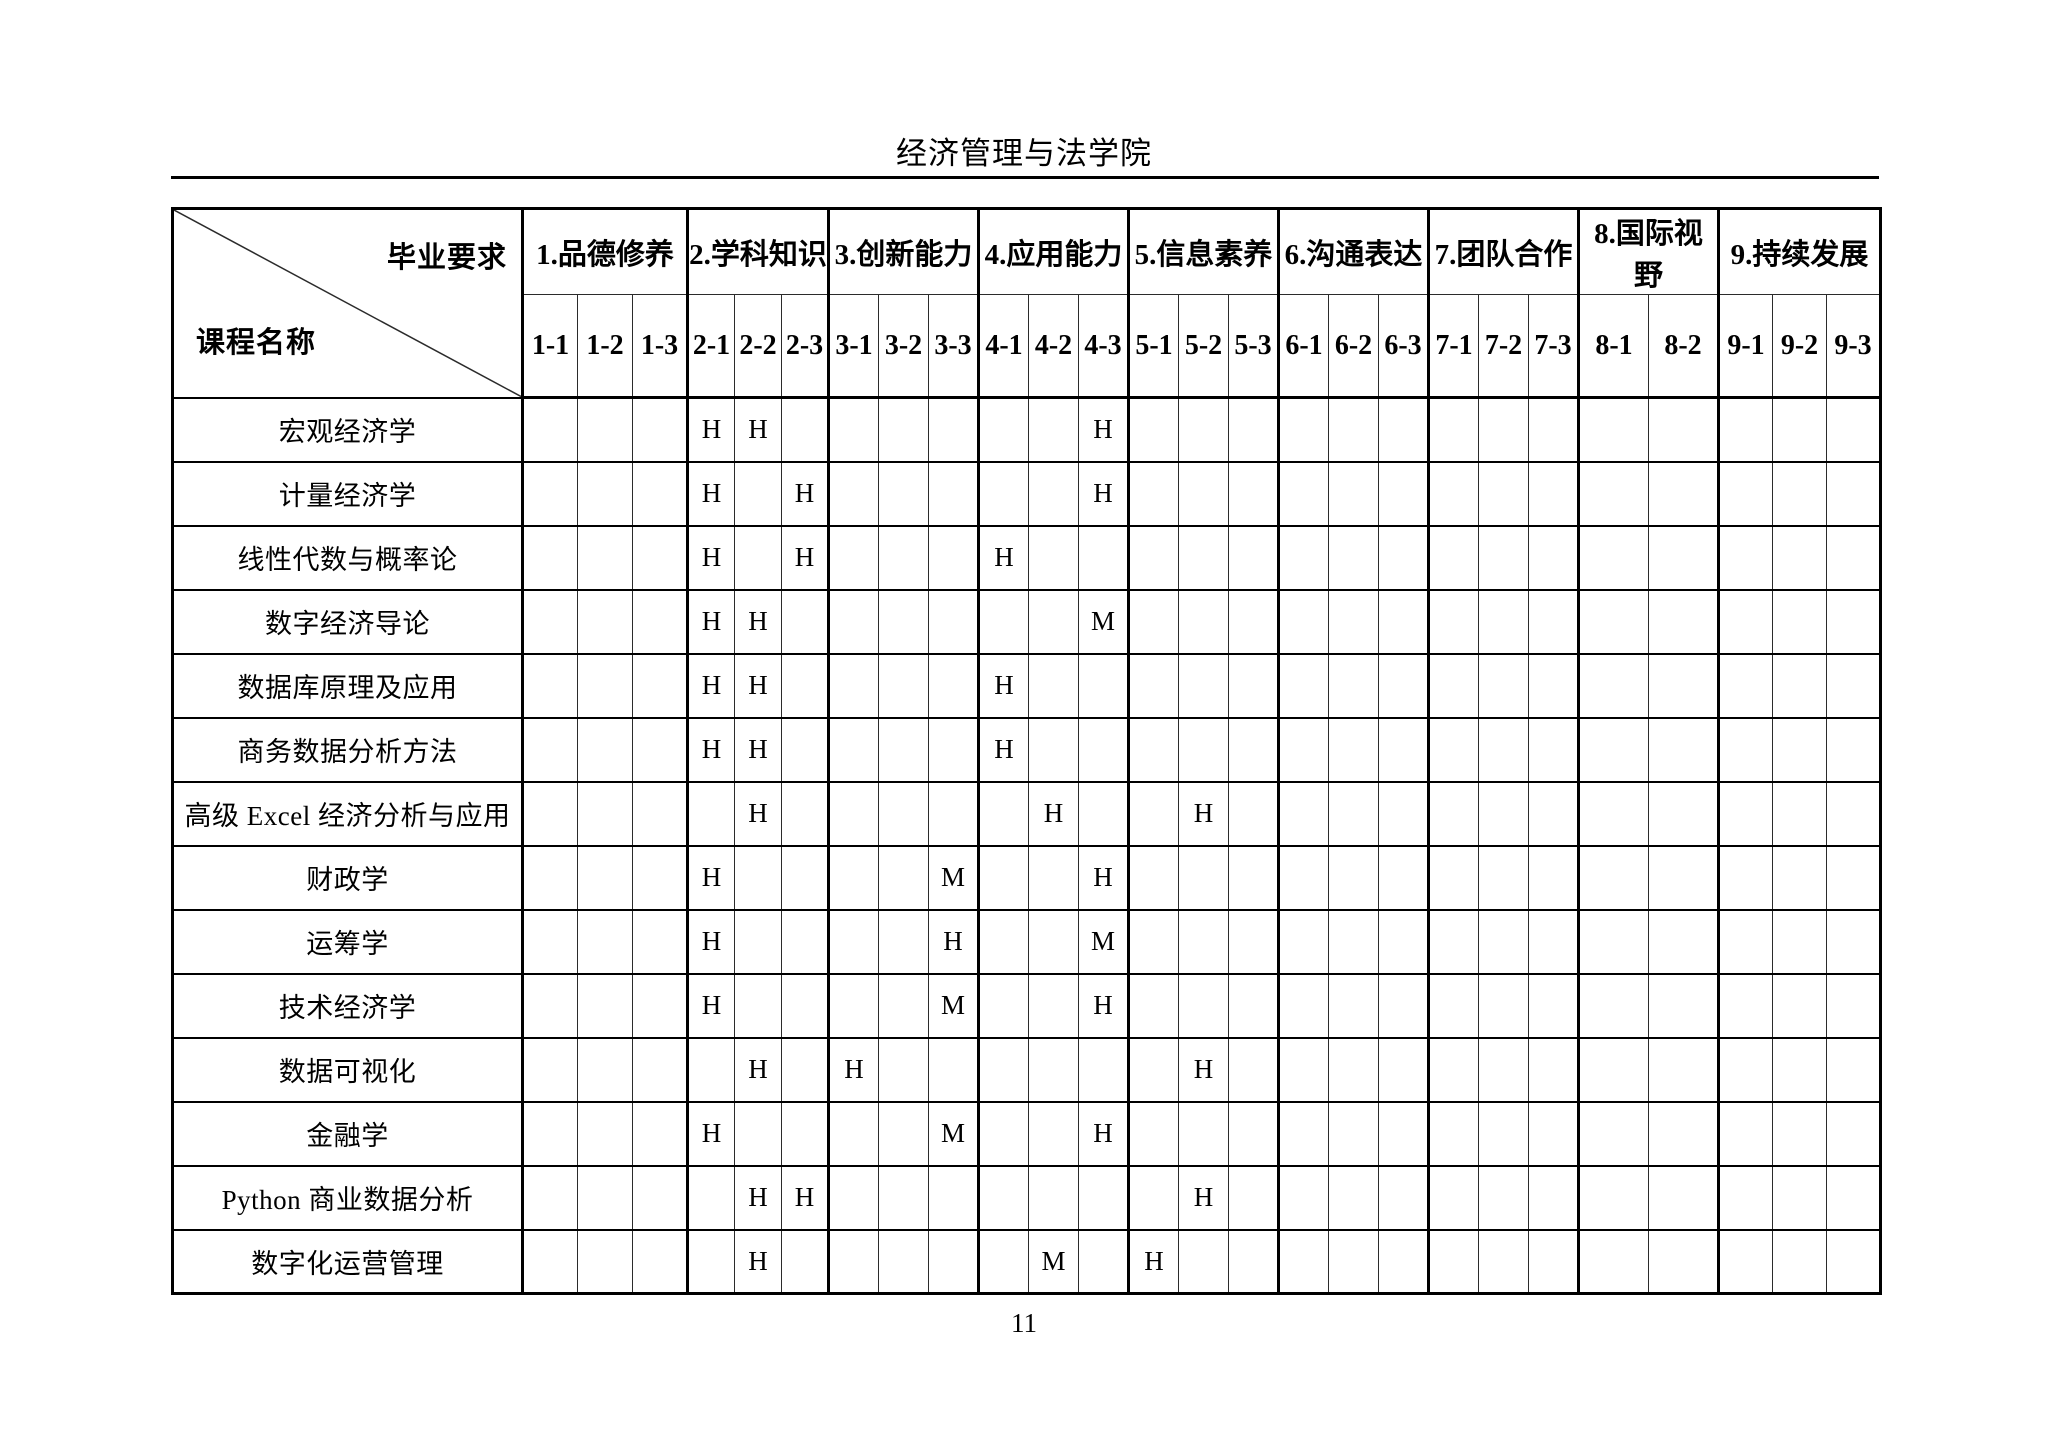  I want to click on sub-header-9-3: 9-3, so click(1854, 346).